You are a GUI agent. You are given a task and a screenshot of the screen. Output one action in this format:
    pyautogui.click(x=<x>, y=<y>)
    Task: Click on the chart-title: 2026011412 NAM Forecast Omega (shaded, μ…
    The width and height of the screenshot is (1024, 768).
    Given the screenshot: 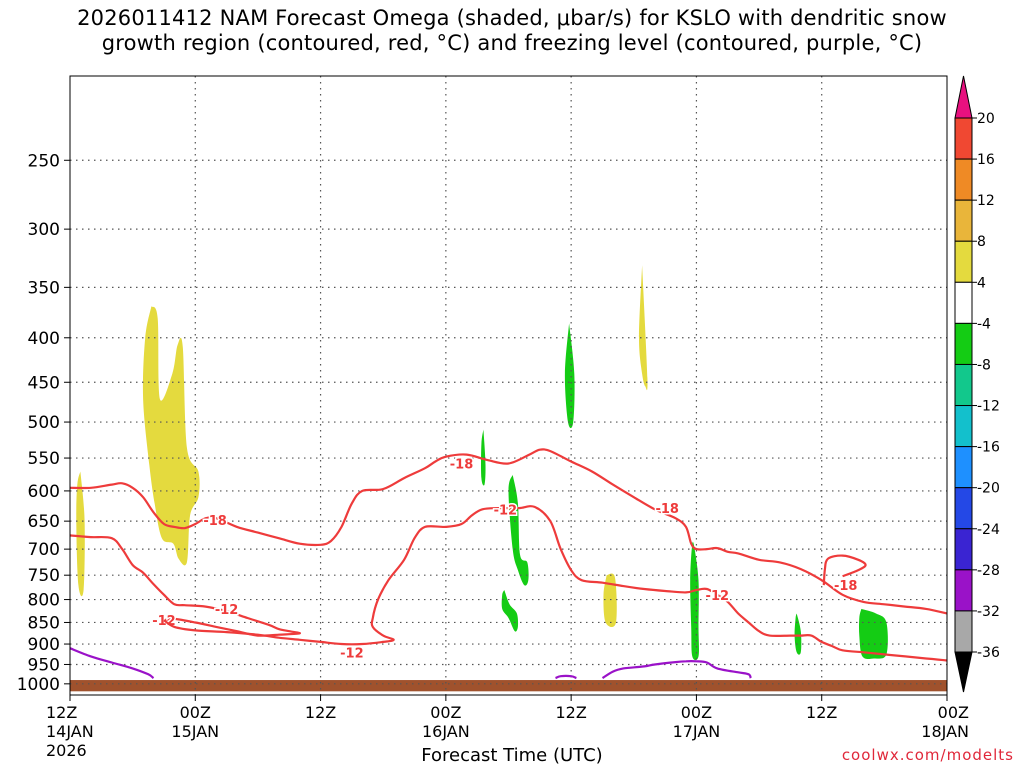 What is the action you would take?
    pyautogui.click(x=512, y=30)
    